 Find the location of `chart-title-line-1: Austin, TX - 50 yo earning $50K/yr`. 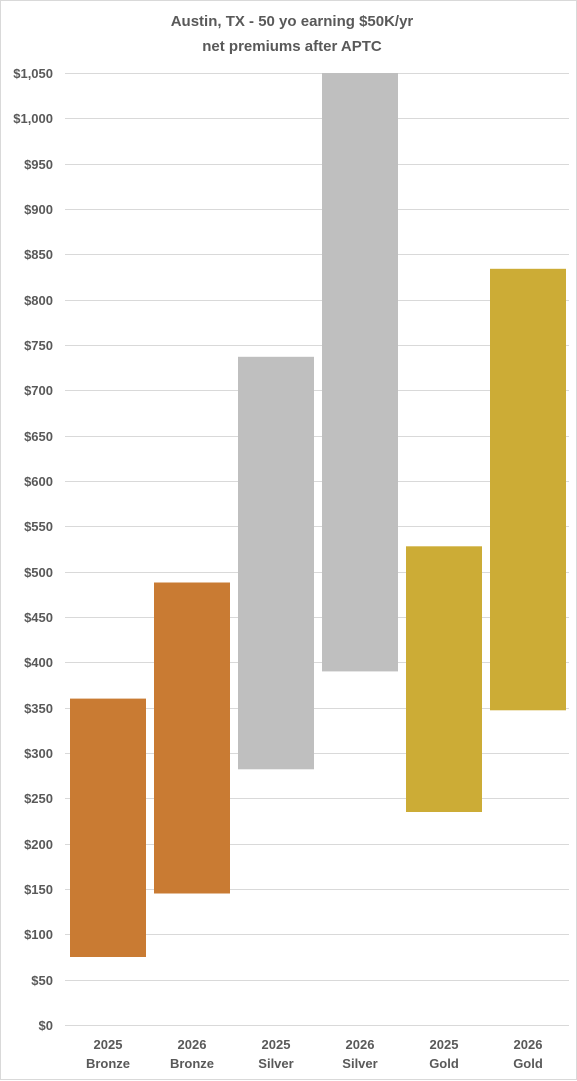

chart-title-line-1: Austin, TX - 50 yo earning $50K/yr is located at coordinates (292, 21).